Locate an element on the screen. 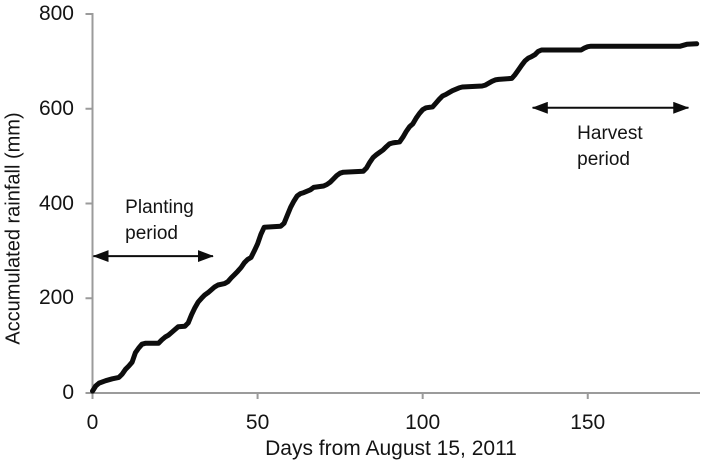 The image size is (702, 466). harvest-period-label-line2: period is located at coordinates (603, 159).